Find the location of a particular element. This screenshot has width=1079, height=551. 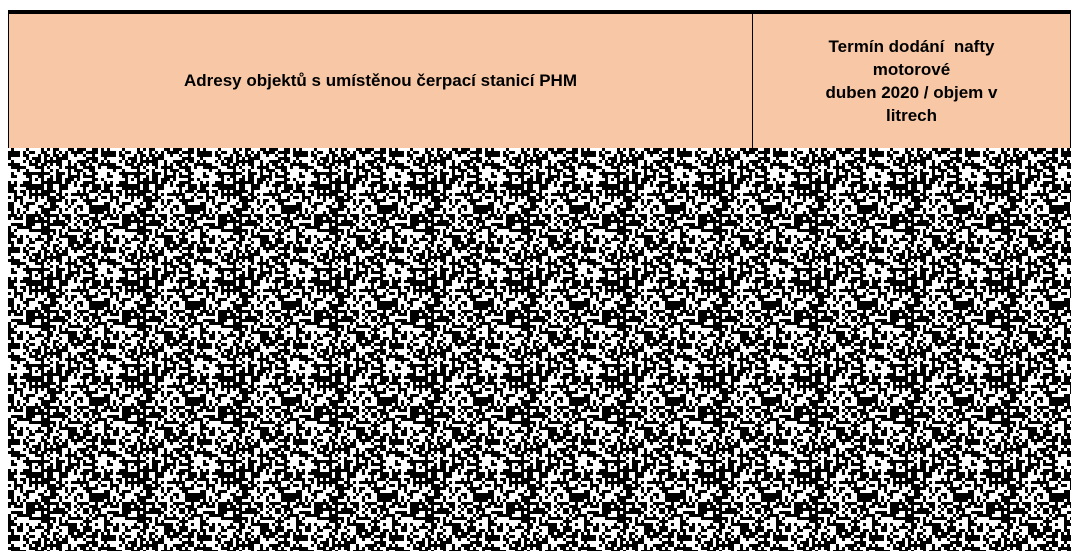

column-title-line: duben 2020 / objem v is located at coordinates (911, 92).